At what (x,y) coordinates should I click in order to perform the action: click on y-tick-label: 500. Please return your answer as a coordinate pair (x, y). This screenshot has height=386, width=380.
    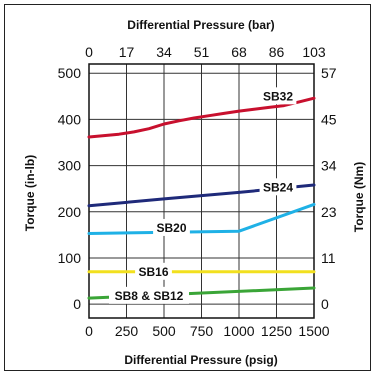
    Looking at the image, I should click on (70, 73).